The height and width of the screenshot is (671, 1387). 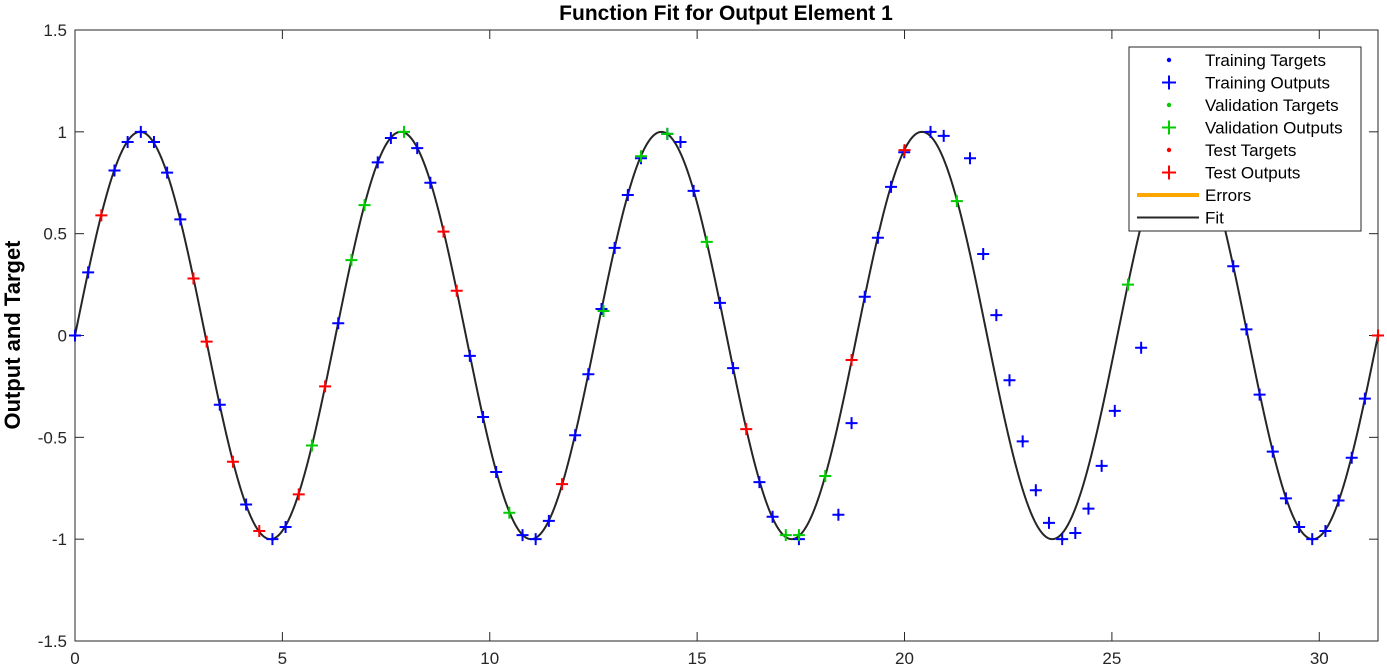 What do you see at coordinates (52, 437) in the screenshot?
I see `y-tick-label: -0.5` at bounding box center [52, 437].